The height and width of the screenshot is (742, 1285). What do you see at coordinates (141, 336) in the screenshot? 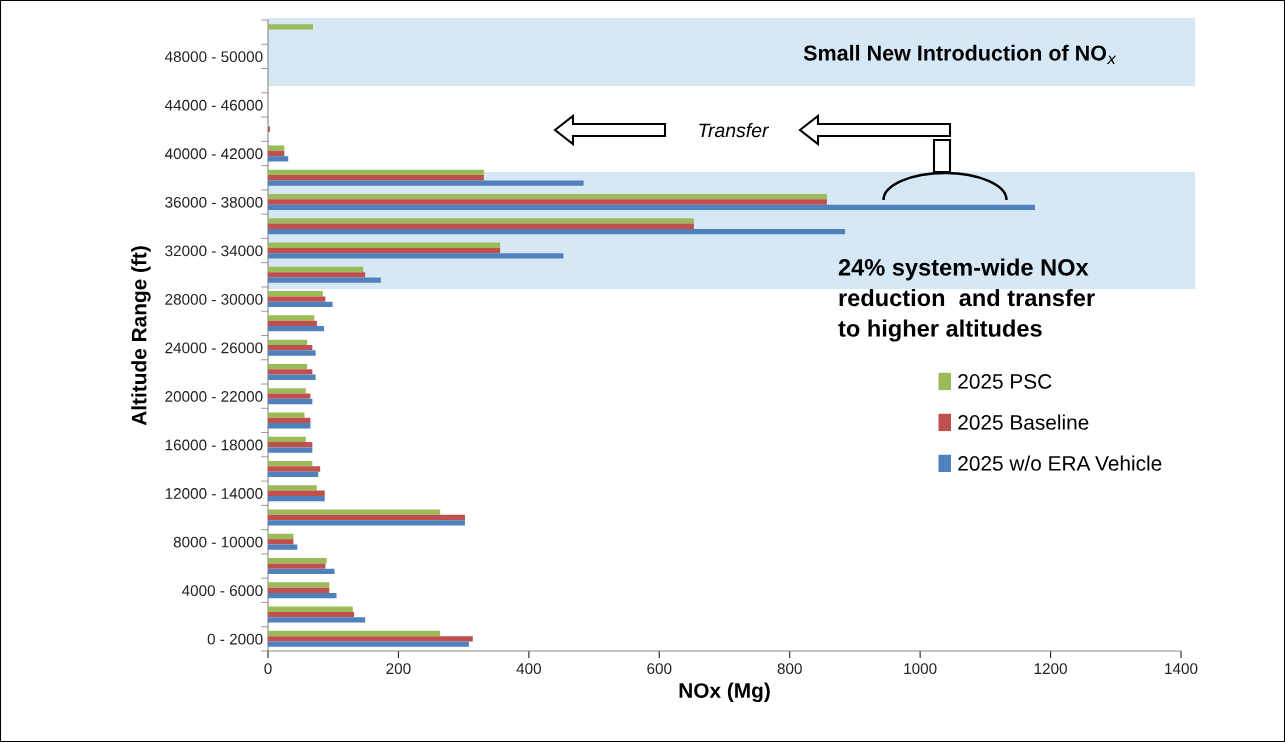
I see `y-axis-title: Altitude Range (ft)` at bounding box center [141, 336].